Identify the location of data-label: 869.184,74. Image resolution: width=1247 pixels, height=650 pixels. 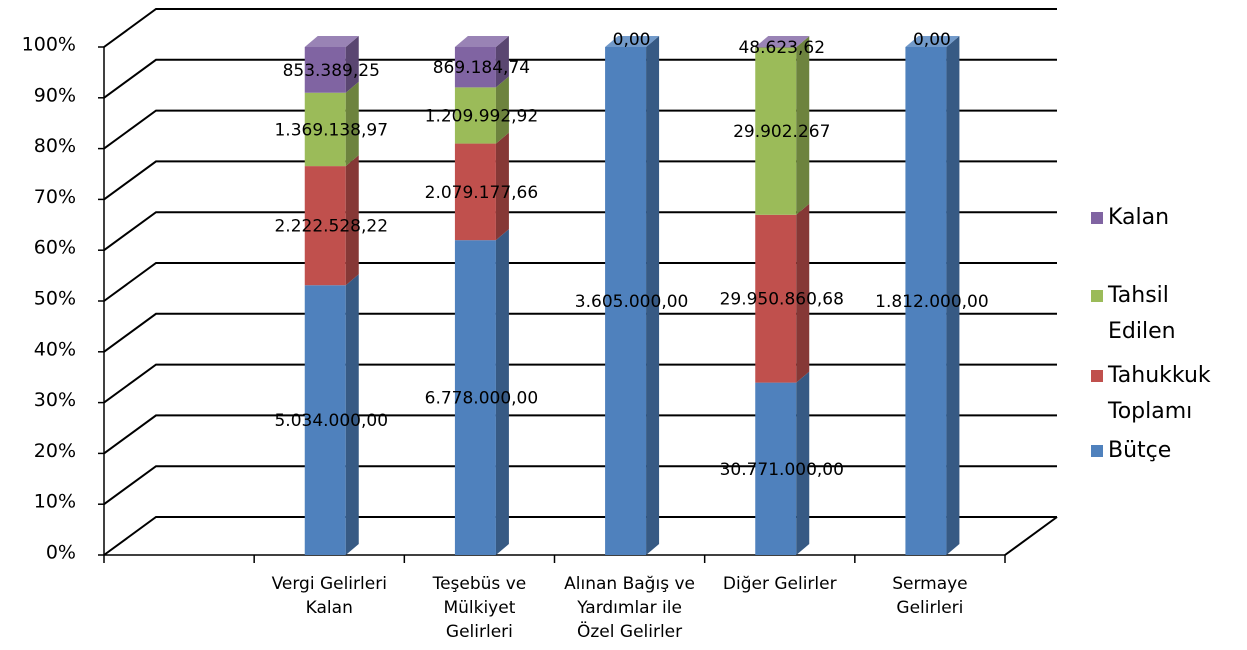
(481, 68).